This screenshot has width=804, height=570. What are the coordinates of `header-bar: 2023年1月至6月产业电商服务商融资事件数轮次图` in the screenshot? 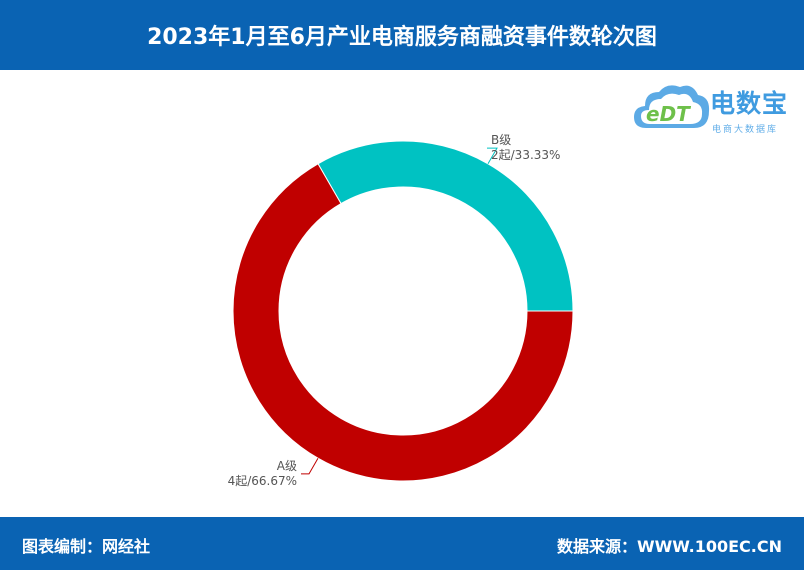 It's located at (402, 35).